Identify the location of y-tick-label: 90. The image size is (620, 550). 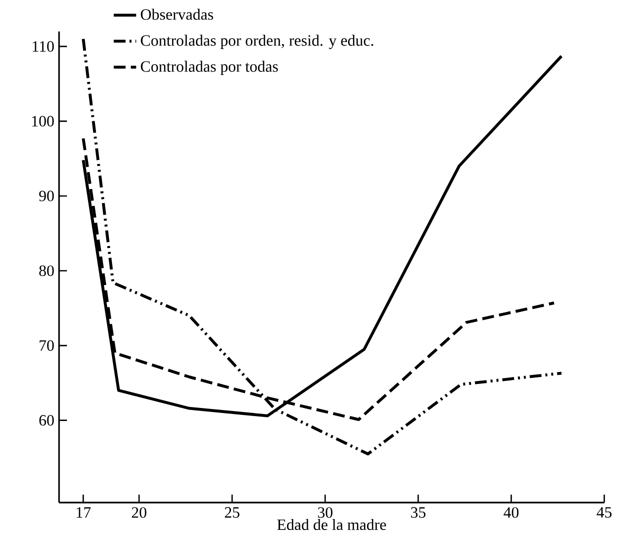
(46, 196).